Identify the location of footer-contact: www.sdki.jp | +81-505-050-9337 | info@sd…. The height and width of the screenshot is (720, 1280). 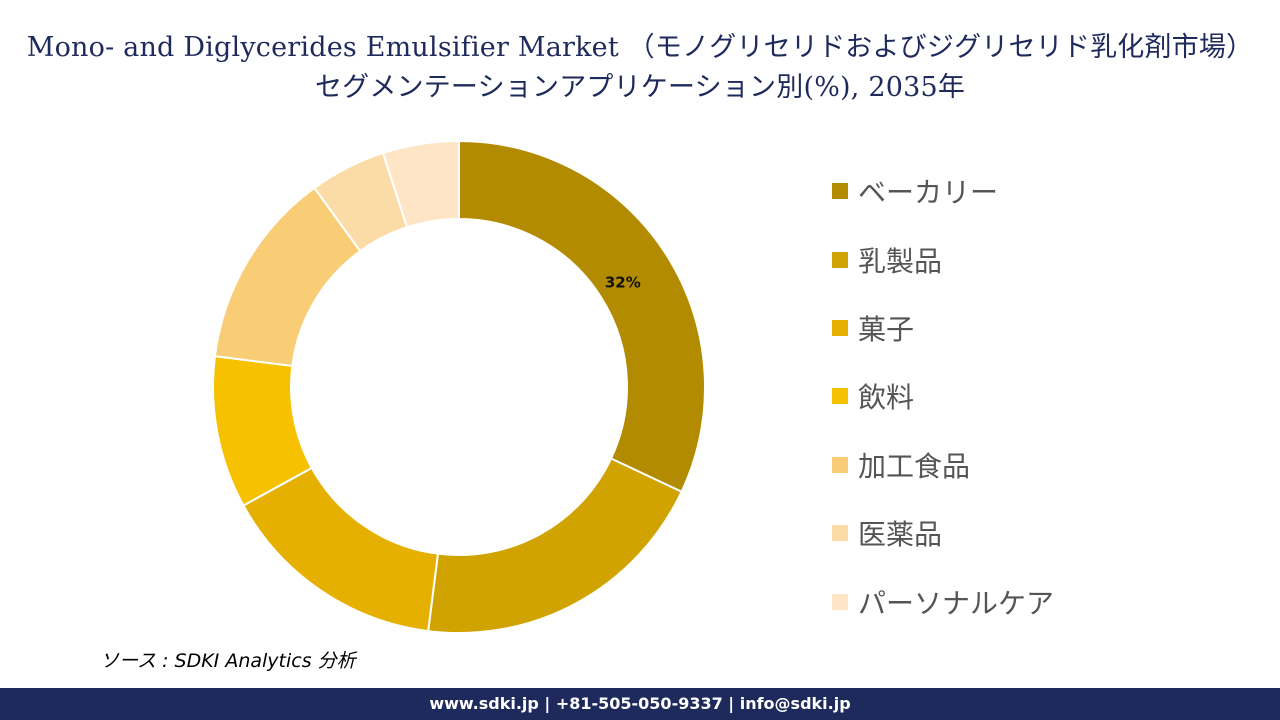
(640, 703).